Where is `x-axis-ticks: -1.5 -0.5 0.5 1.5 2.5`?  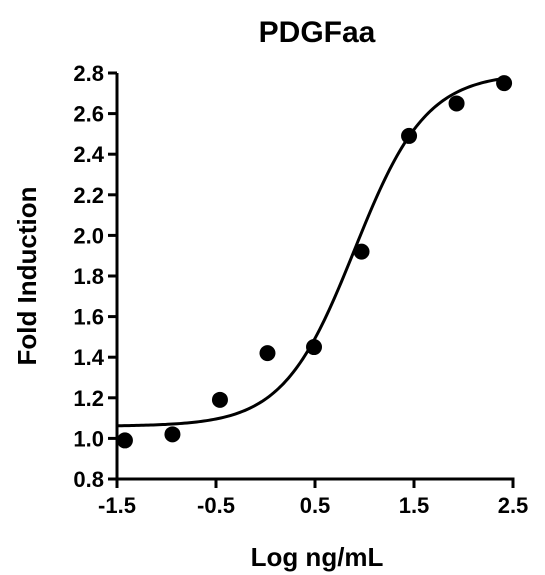
x-axis-ticks: -1.5 -0.5 0.5 1.5 2.5 is located at coordinates (313, 498).